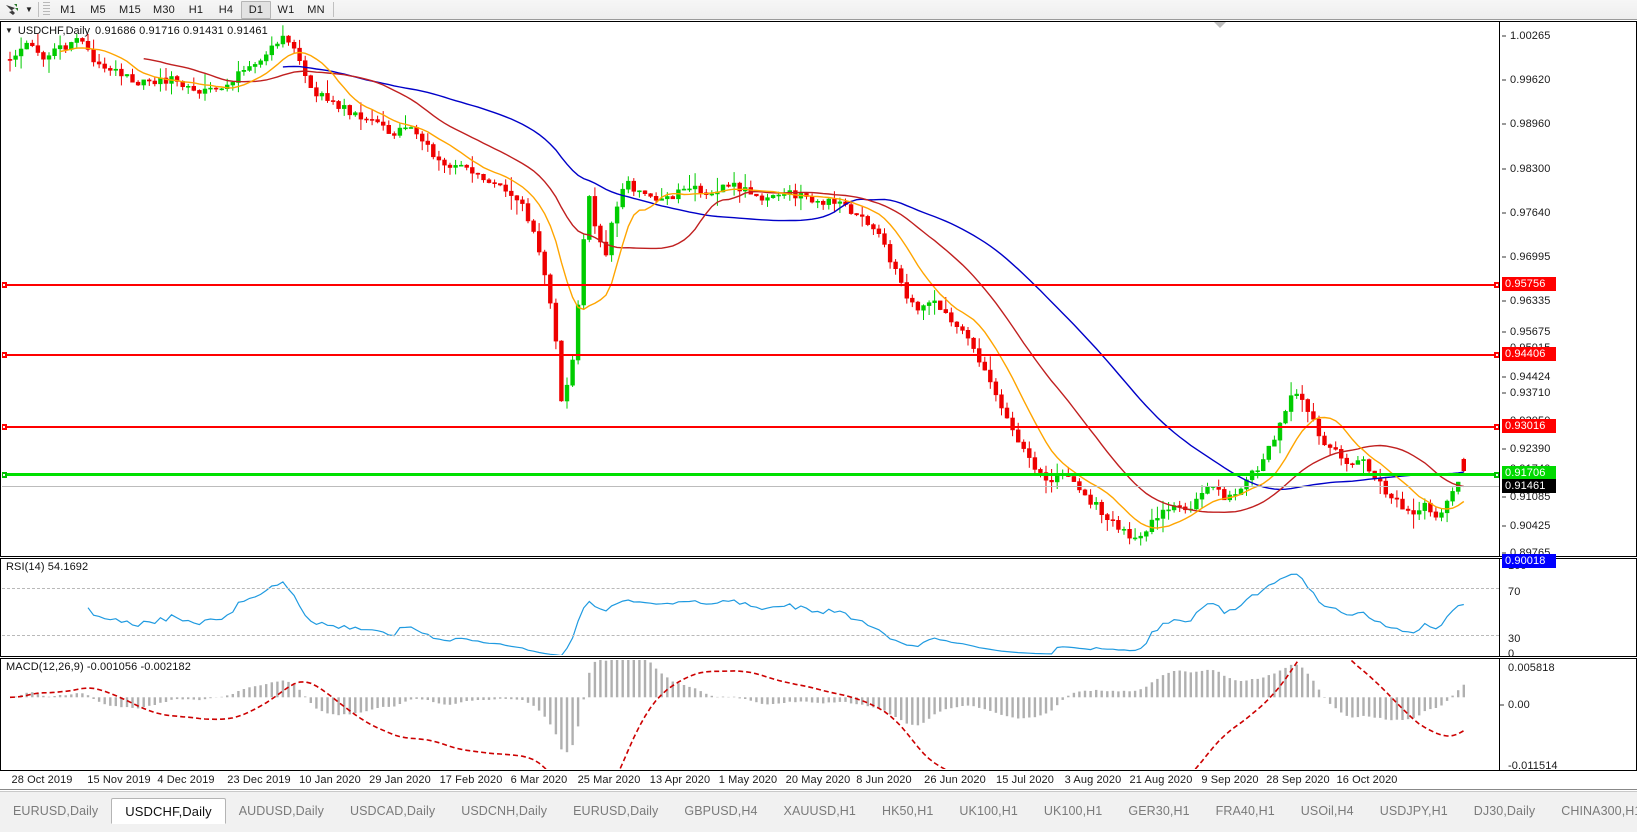  What do you see at coordinates (259, 780) in the screenshot?
I see `time-tick-label: 23 Dec 2019` at bounding box center [259, 780].